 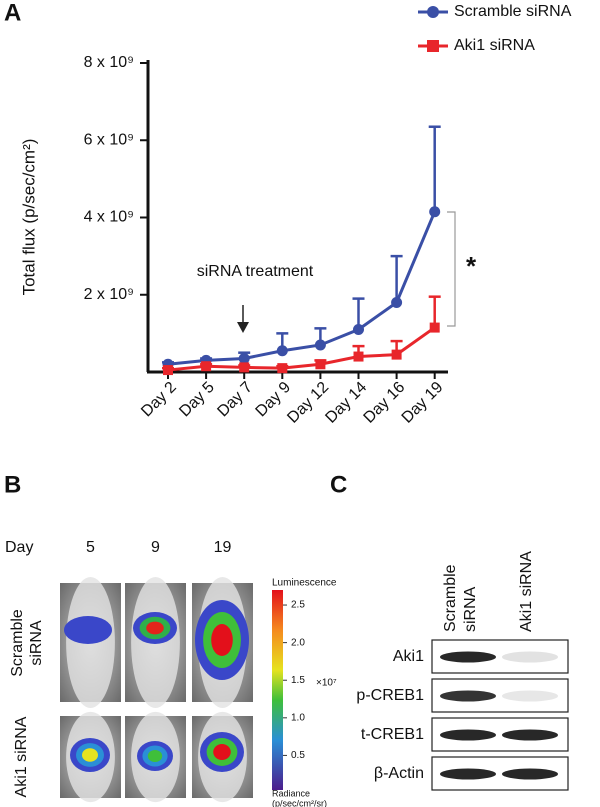 What do you see at coordinates (159, 400) in the screenshot?
I see `x-tick-label: Day 2` at bounding box center [159, 400].